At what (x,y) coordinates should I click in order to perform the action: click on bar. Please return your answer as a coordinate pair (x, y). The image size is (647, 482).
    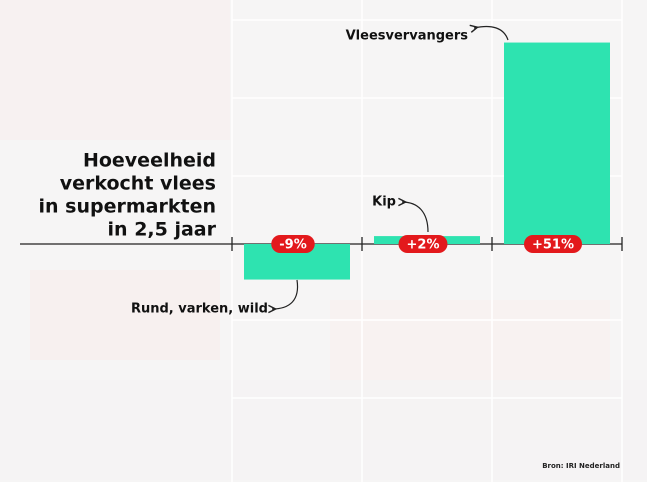
    Looking at the image, I should click on (557, 143).